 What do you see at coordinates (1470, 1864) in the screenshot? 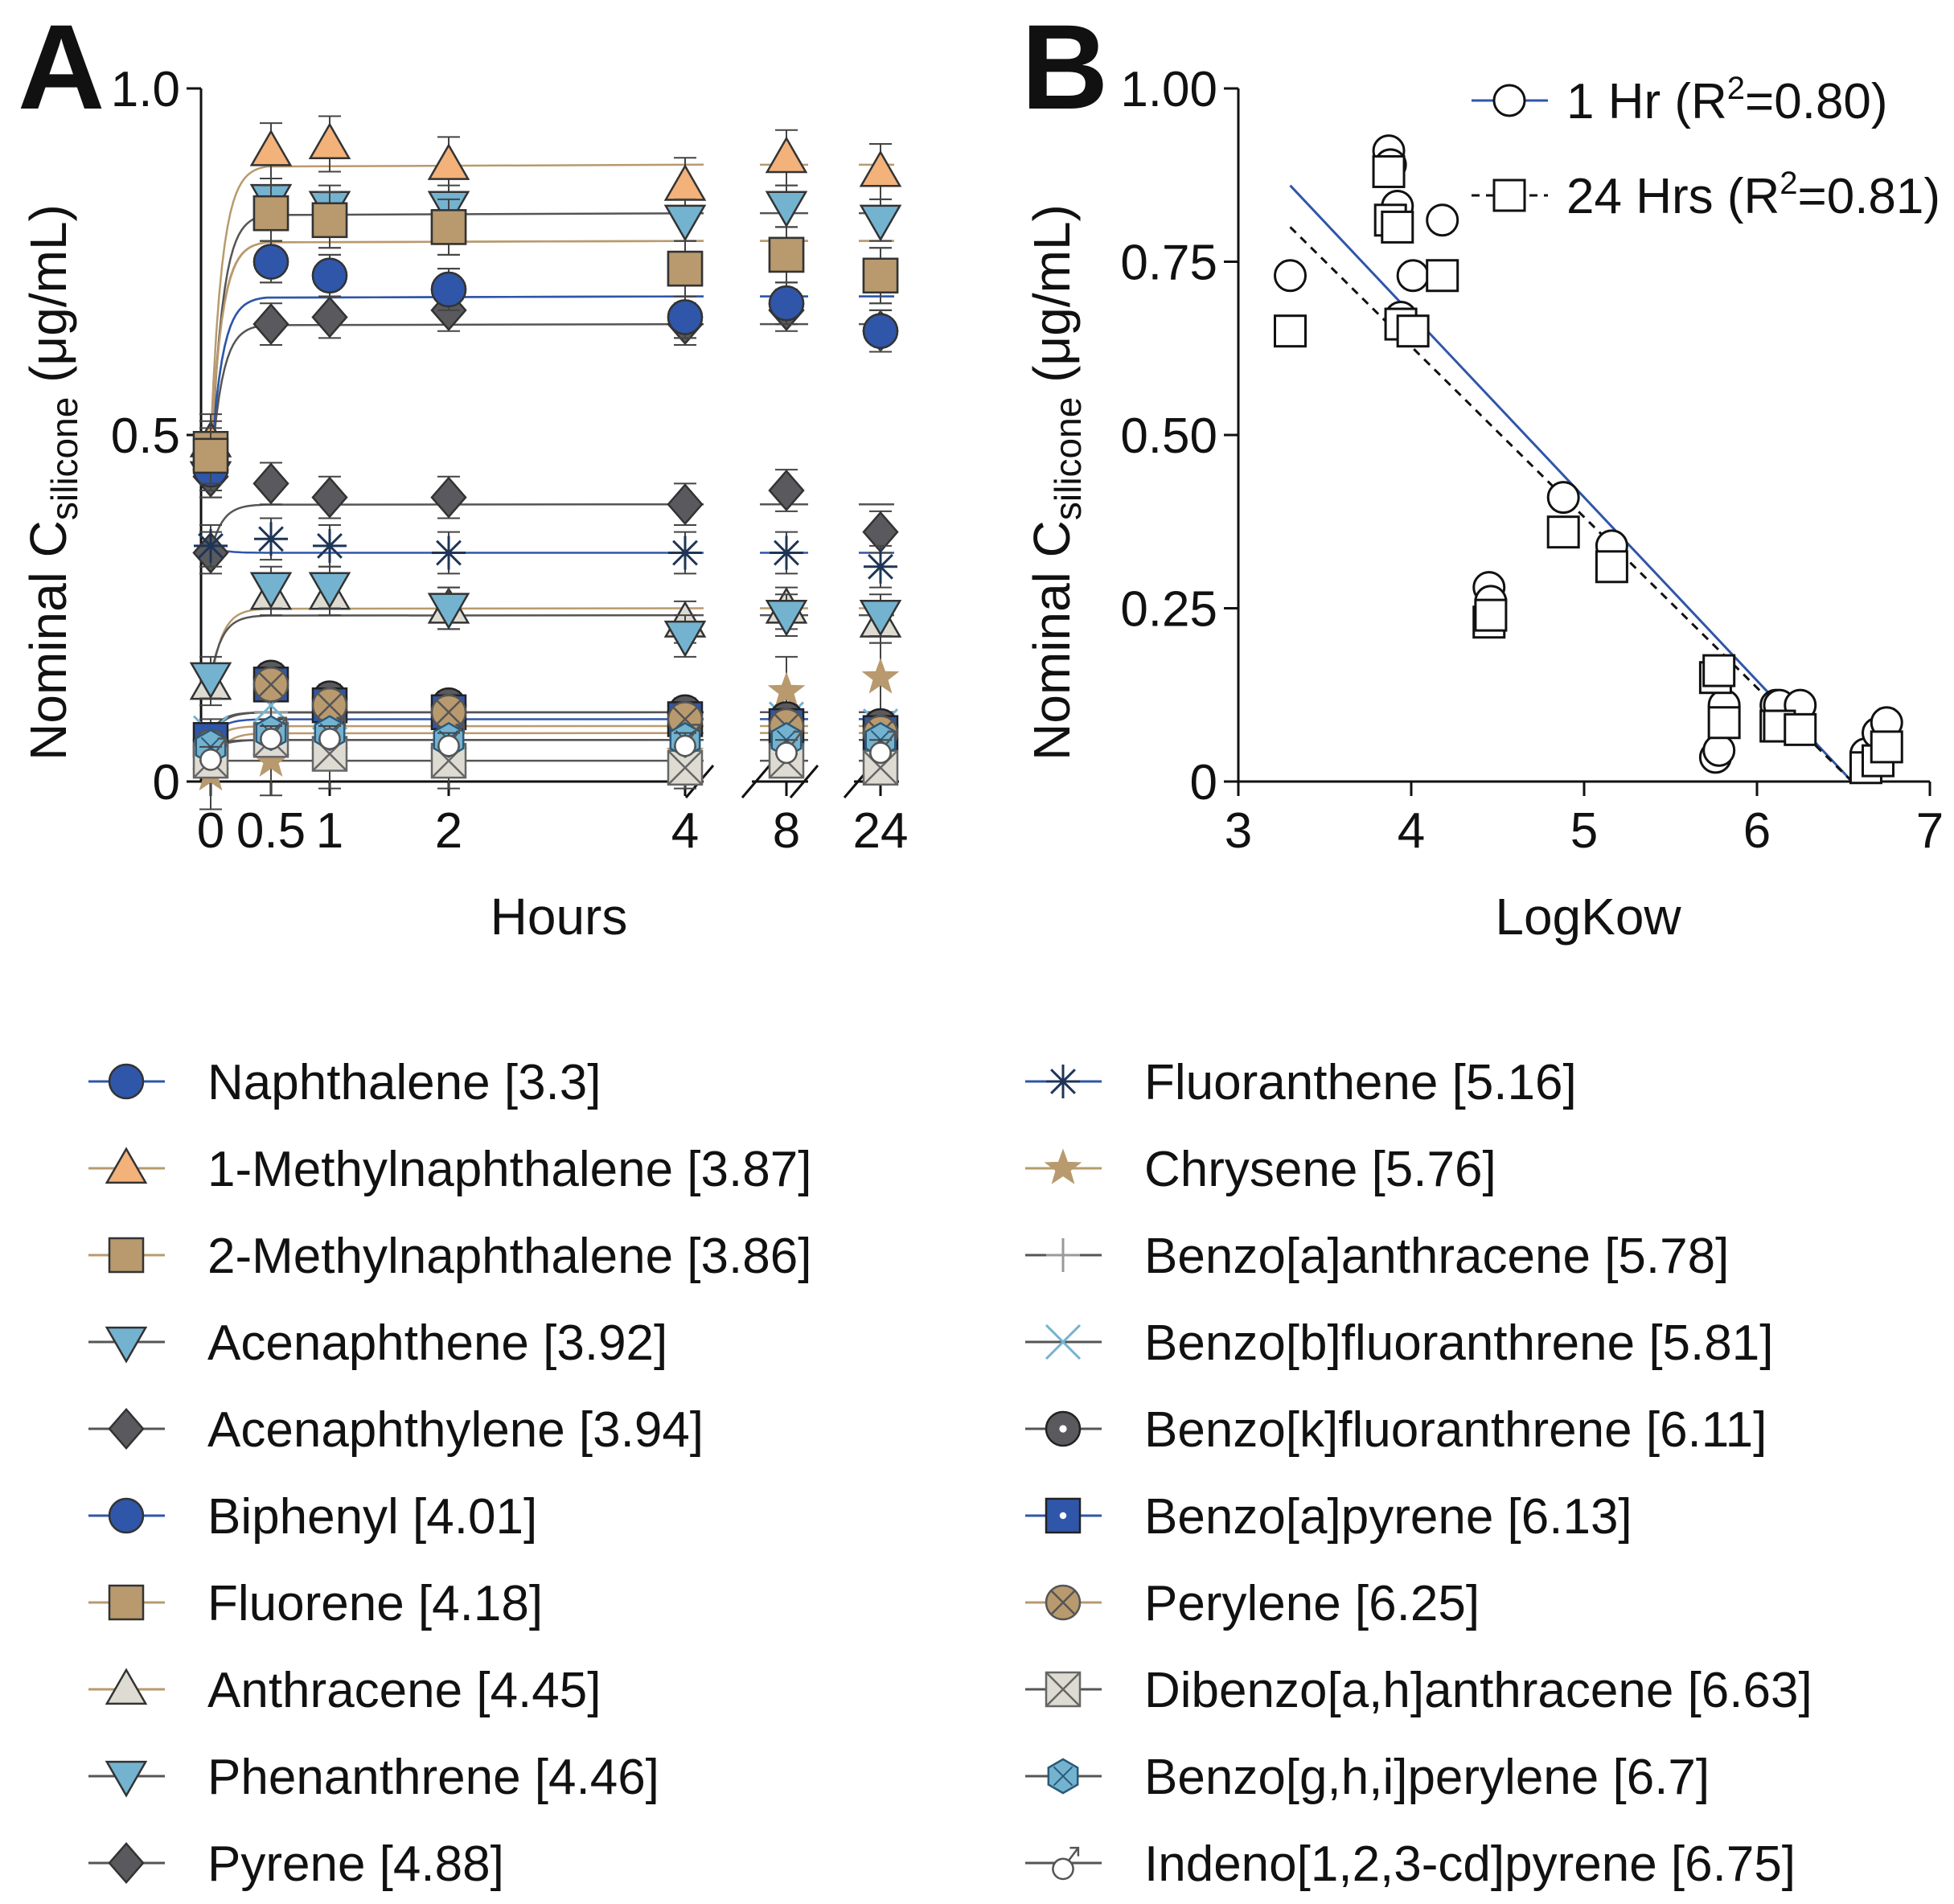
I see `legend-label: Indeno[1,2,3-cd]pyrene [6.75]` at bounding box center [1470, 1864].